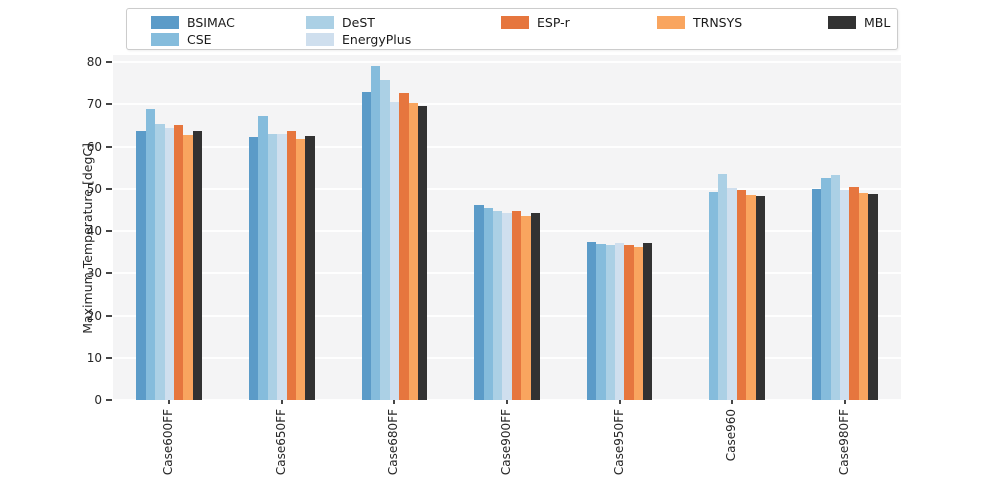  What do you see at coordinates (488, 303) in the screenshot?
I see `bar-cse-case900ff` at bounding box center [488, 303].